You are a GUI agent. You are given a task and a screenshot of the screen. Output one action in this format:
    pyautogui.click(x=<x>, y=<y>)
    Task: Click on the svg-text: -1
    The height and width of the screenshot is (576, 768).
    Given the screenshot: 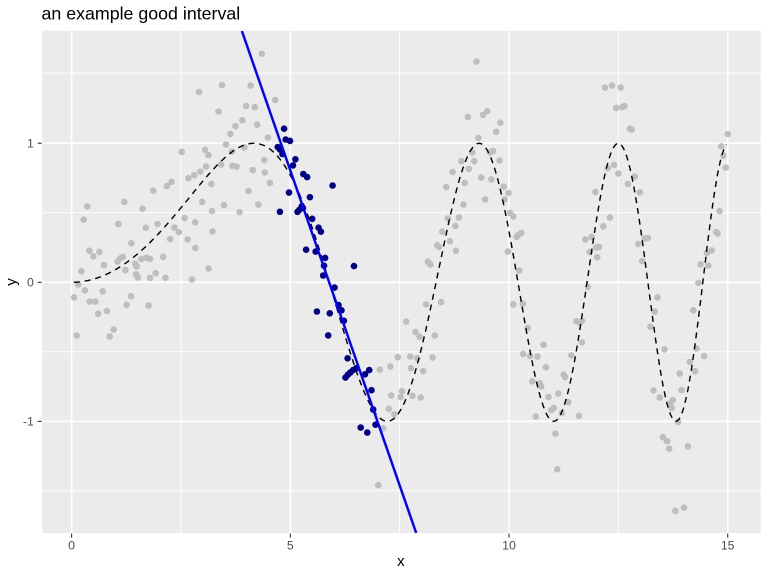 What is the action you would take?
    pyautogui.click(x=28, y=422)
    